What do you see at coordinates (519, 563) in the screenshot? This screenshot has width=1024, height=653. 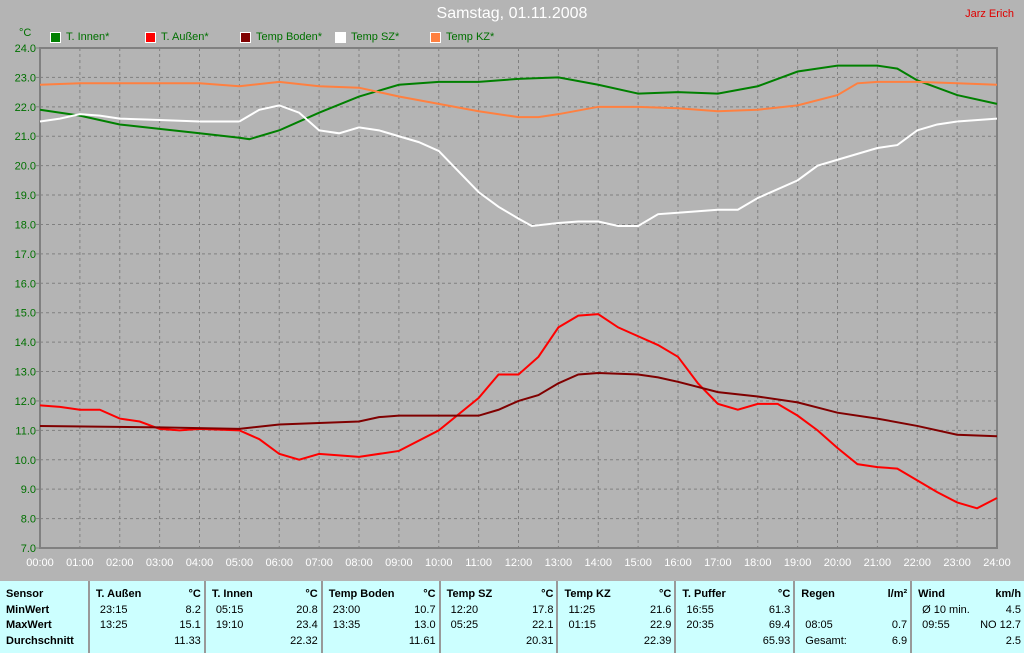 I see `x-tick-label: 12:00` at bounding box center [519, 563].